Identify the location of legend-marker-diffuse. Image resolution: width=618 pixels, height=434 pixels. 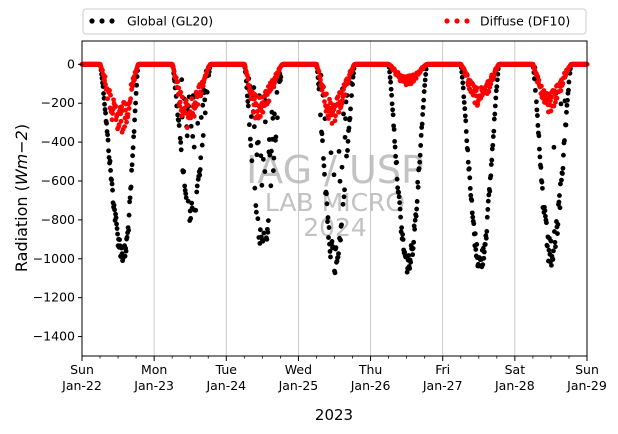
(457, 21).